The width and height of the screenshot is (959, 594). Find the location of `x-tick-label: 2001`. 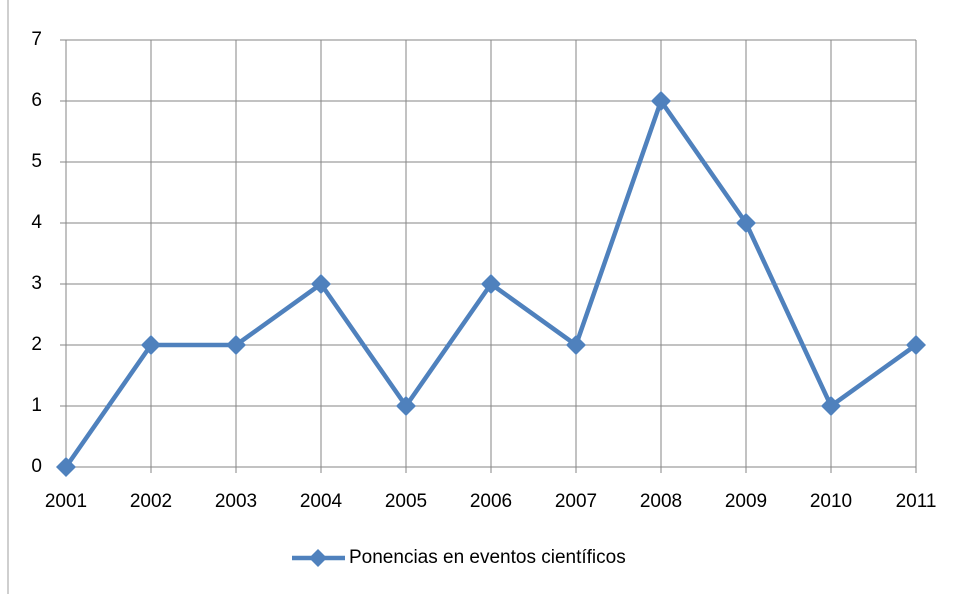

x-tick-label: 2001 is located at coordinates (66, 501).